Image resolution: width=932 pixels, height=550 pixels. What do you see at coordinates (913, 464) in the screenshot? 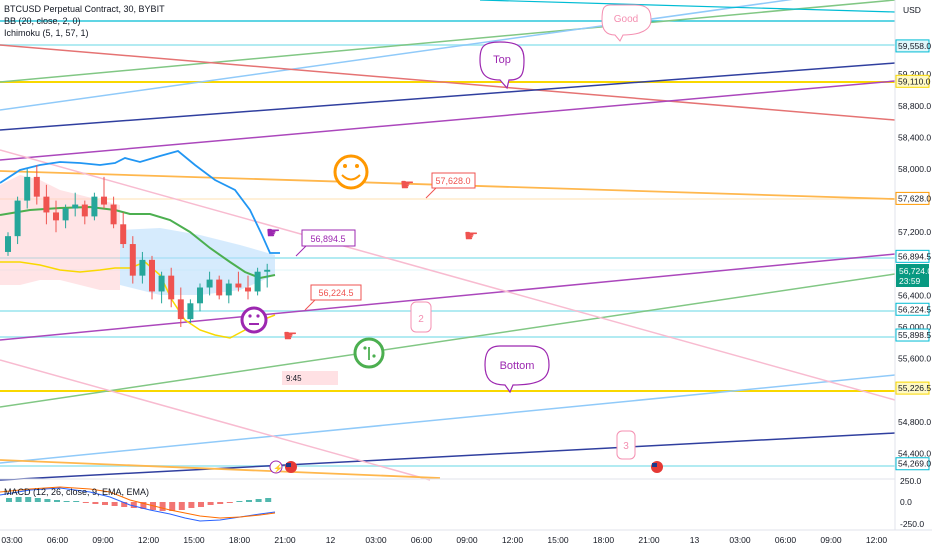
I see `price-tag: 54,269.0` at bounding box center [913, 464].